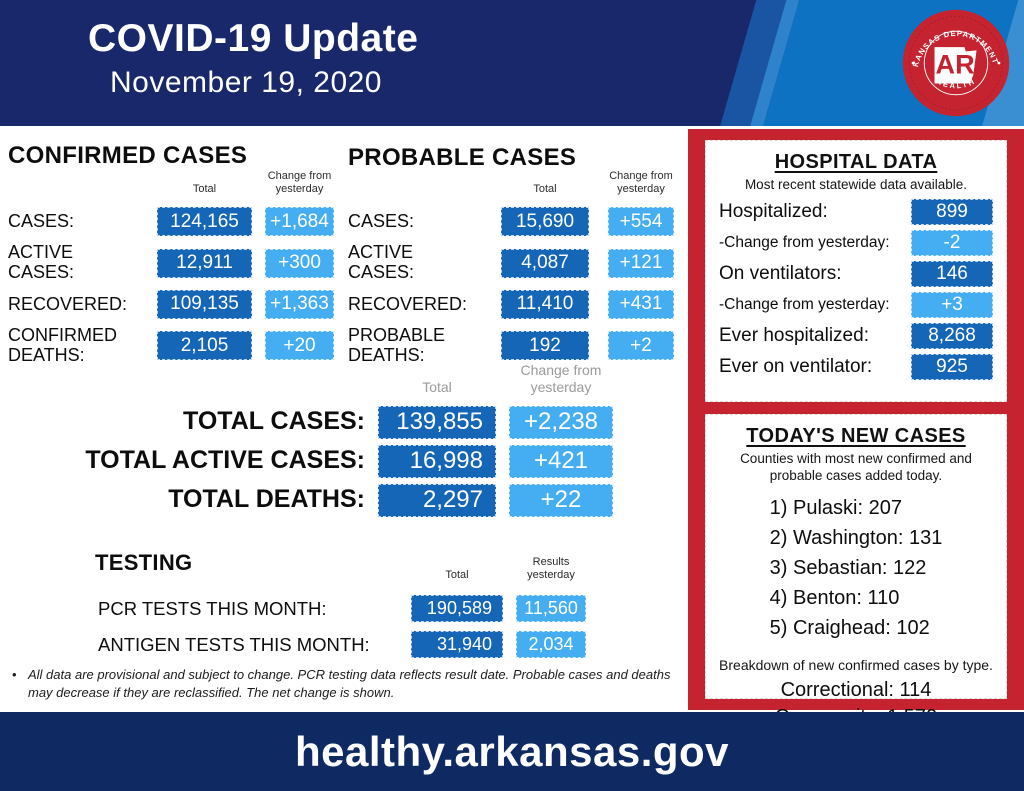 This screenshot has height=791, width=1024. What do you see at coordinates (794, 335) in the screenshot?
I see `hospital-row-label: Ever hospitalized:` at bounding box center [794, 335].